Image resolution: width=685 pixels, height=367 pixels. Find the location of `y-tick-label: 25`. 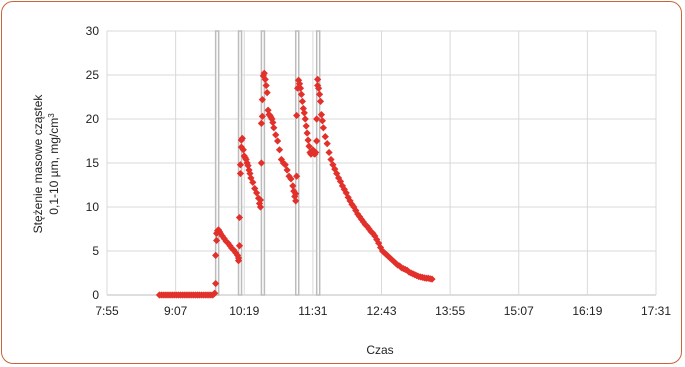

y-tick-label: 25 is located at coordinates (93, 75).